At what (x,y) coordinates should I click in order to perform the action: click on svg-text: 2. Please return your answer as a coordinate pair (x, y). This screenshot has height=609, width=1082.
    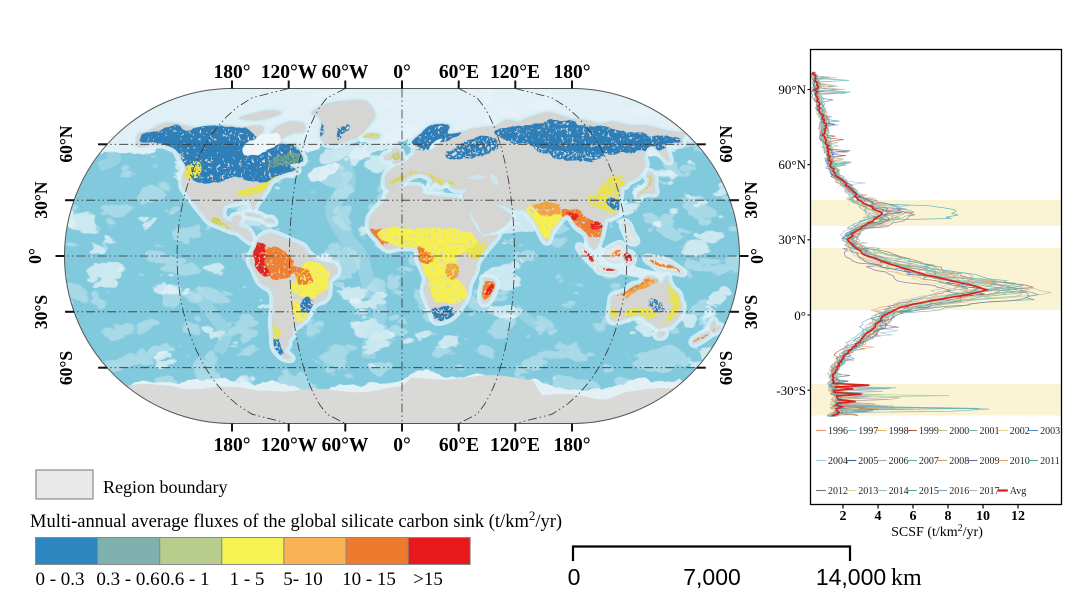
    Looking at the image, I should click on (843, 516).